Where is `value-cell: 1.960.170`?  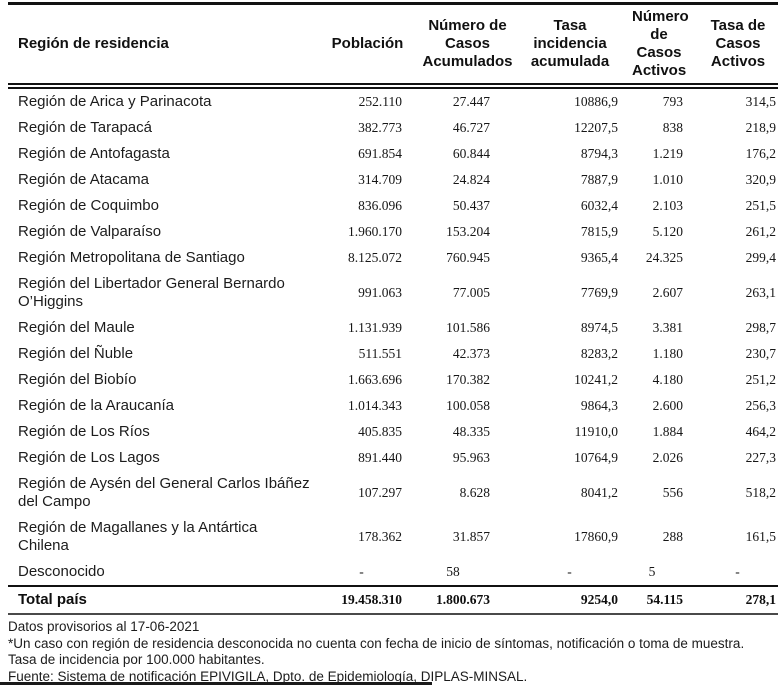 value-cell: 1.960.170 is located at coordinates (375, 231).